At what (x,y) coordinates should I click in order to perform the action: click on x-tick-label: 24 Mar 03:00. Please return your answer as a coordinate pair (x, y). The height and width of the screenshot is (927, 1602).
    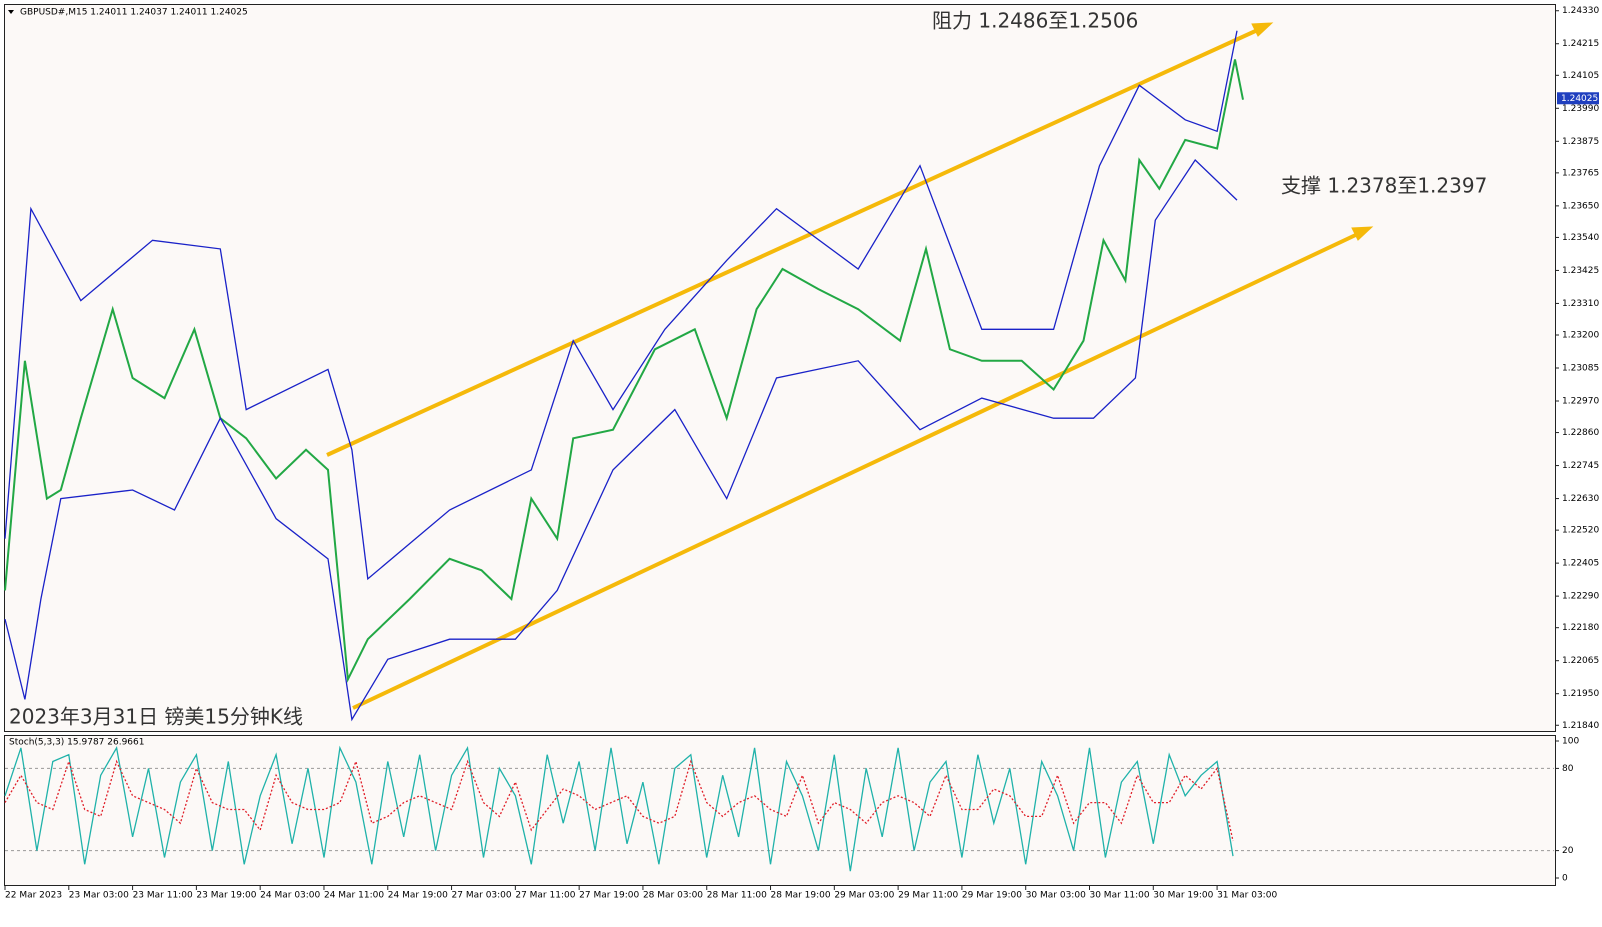
    Looking at the image, I should click on (290, 896).